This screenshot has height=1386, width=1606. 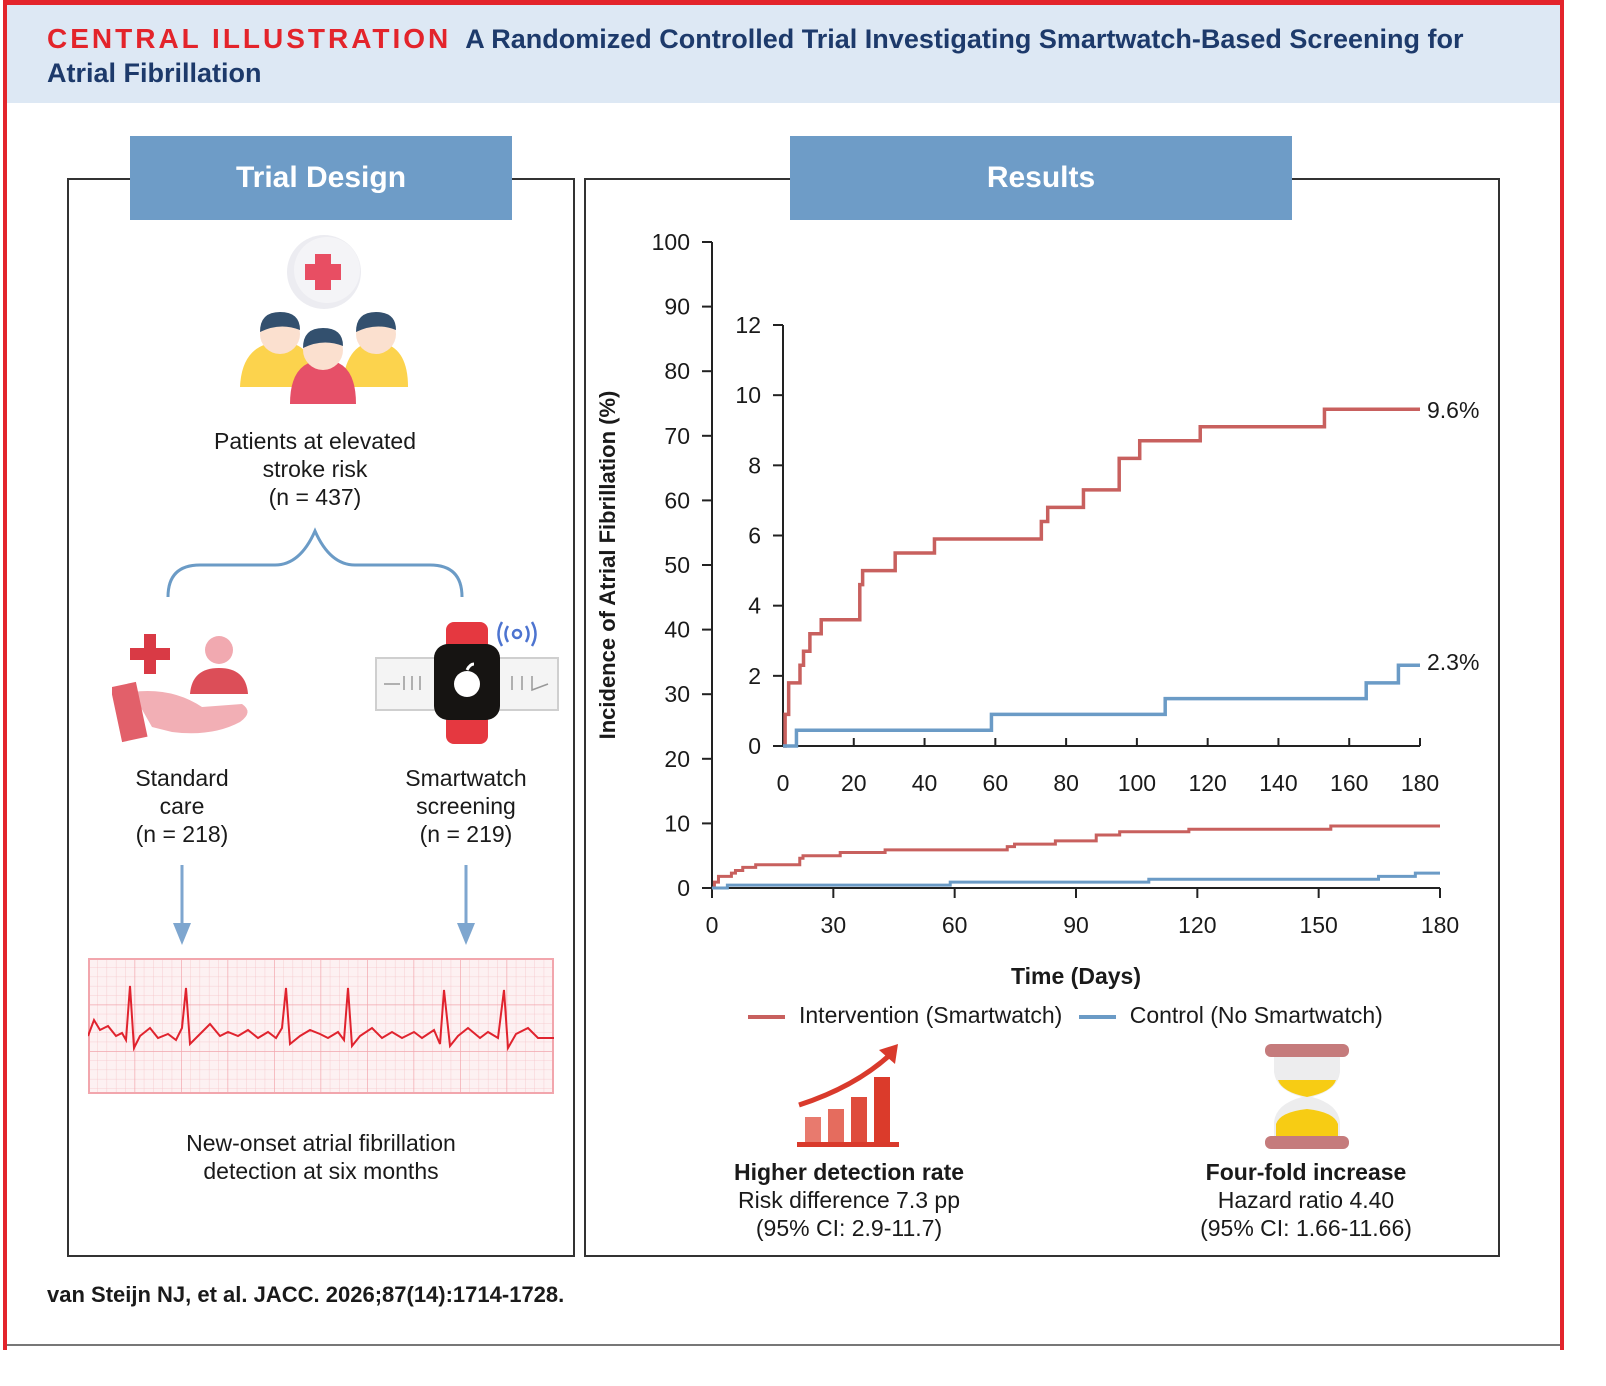 What do you see at coordinates (677, 694) in the screenshot?
I see `main-y-tick-label: 30` at bounding box center [677, 694].